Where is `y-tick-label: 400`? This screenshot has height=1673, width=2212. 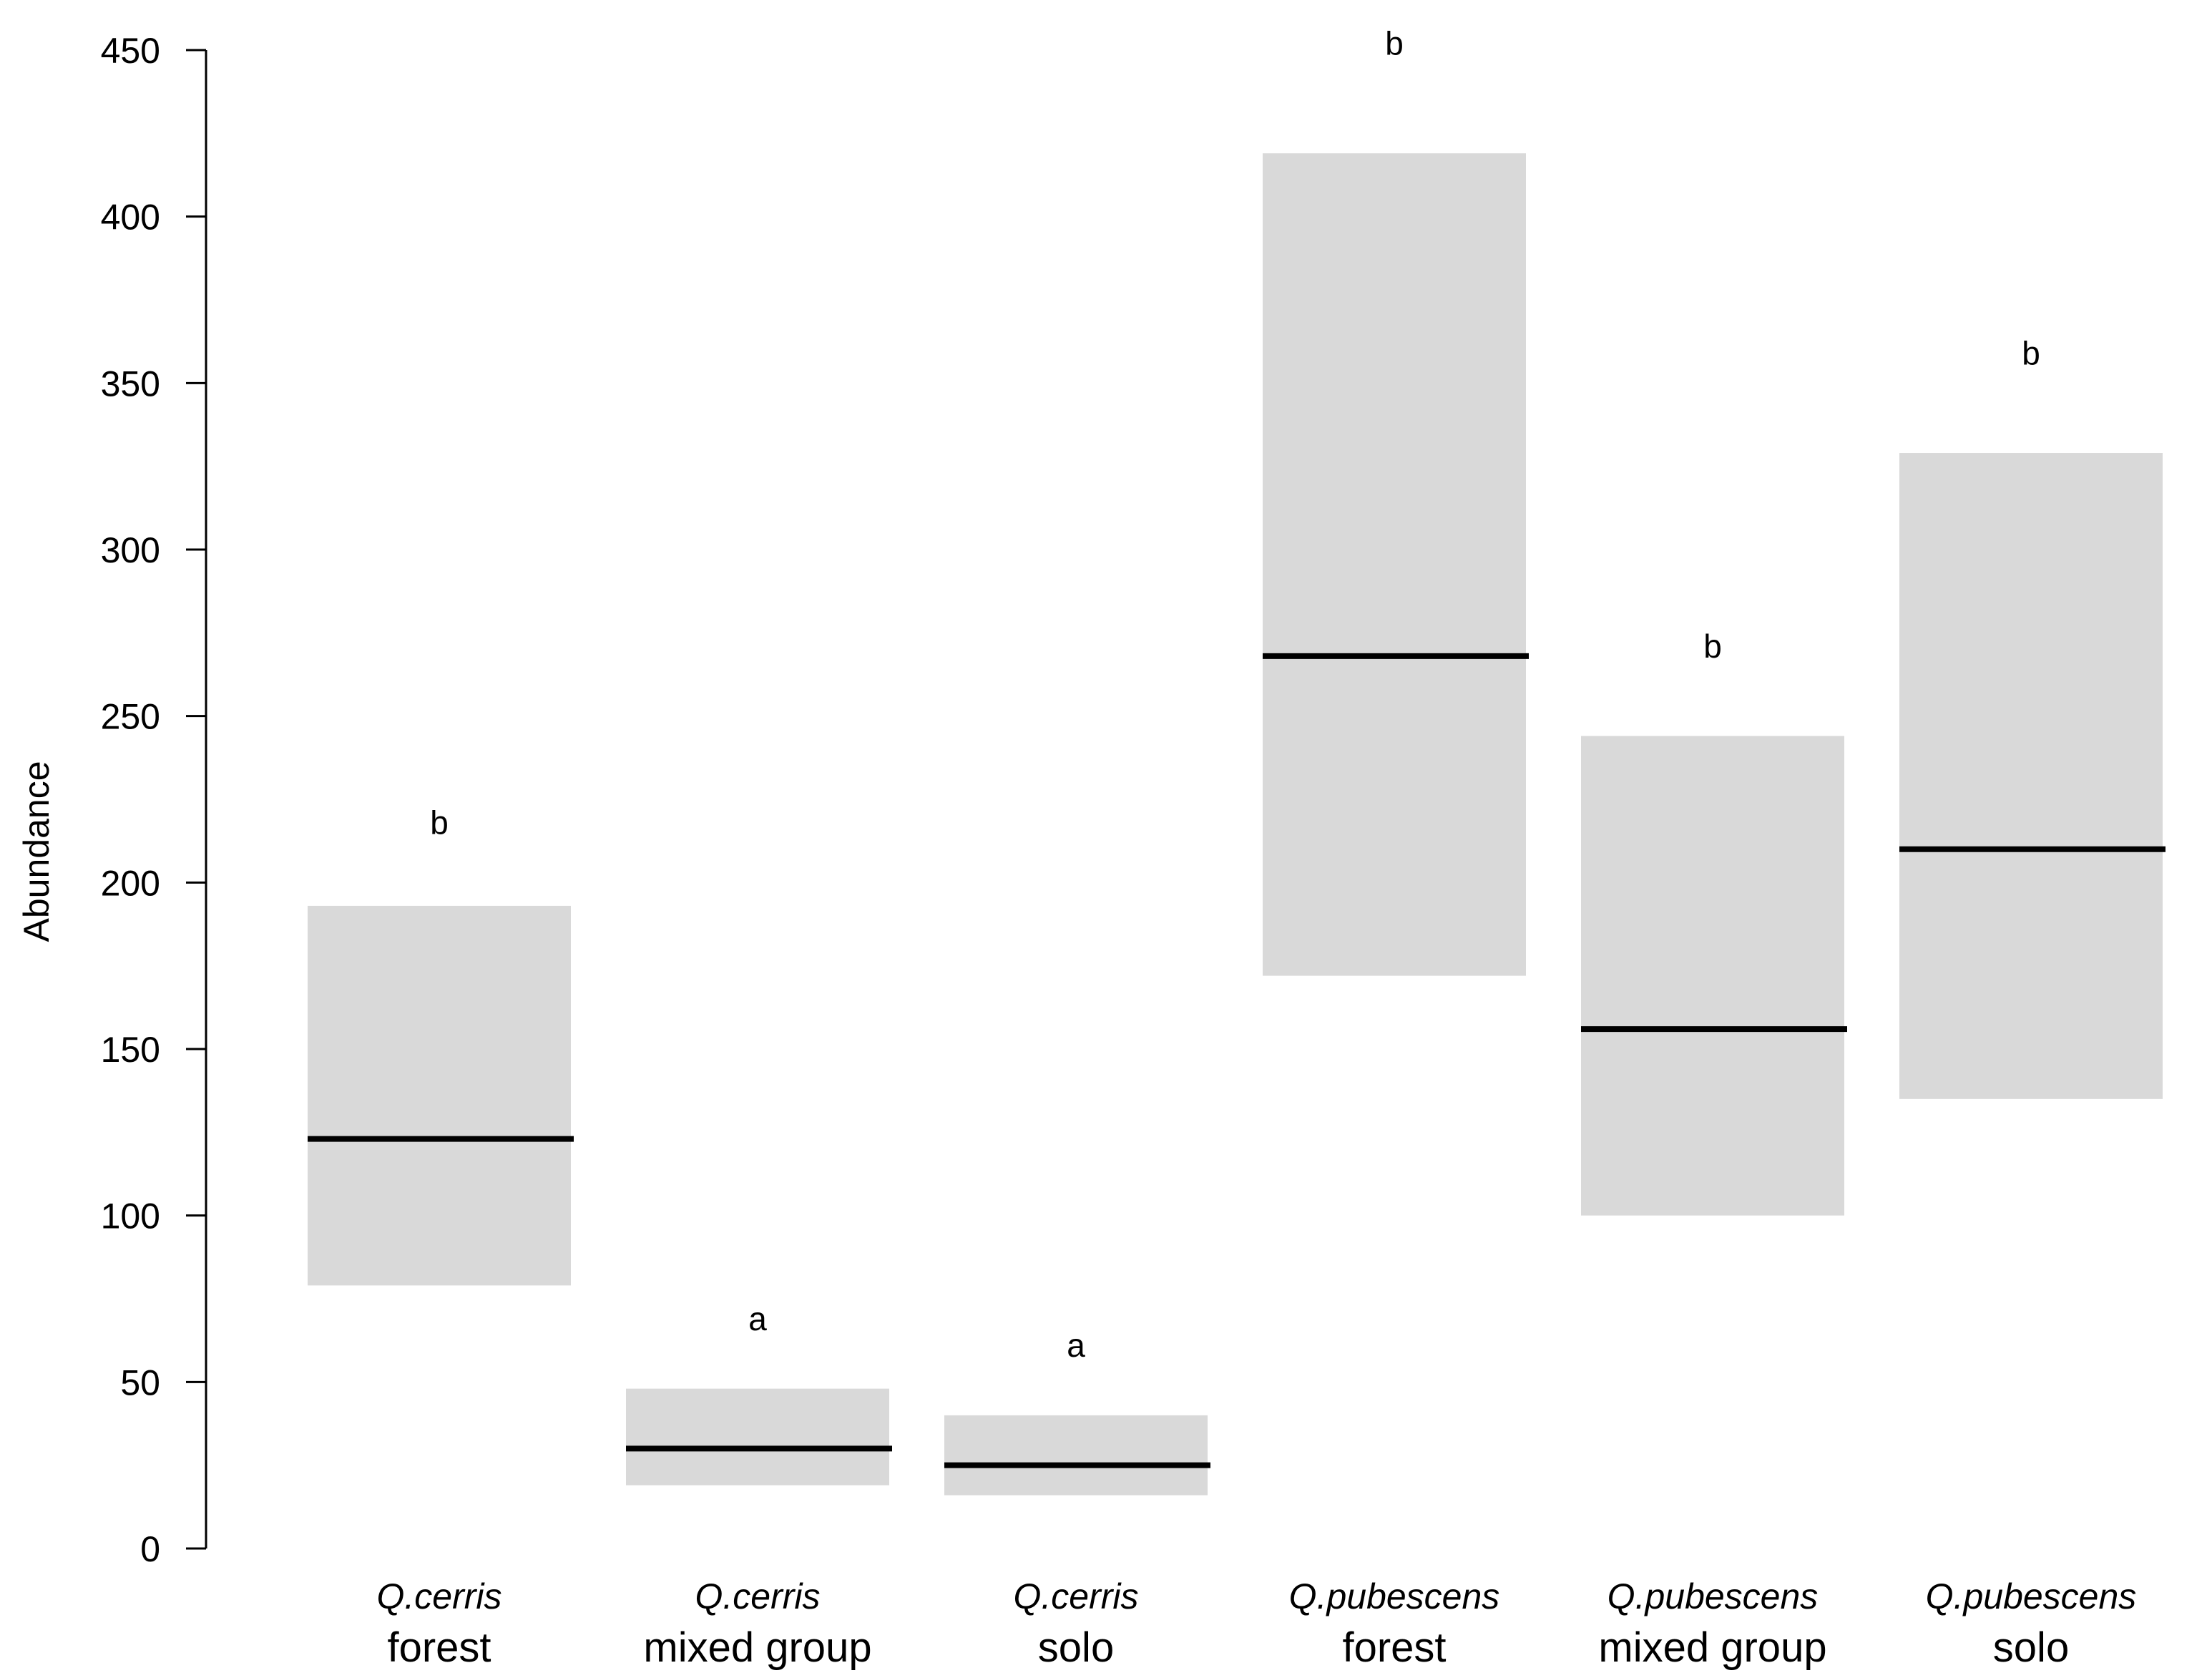 y-tick-label: 400 is located at coordinates (130, 217).